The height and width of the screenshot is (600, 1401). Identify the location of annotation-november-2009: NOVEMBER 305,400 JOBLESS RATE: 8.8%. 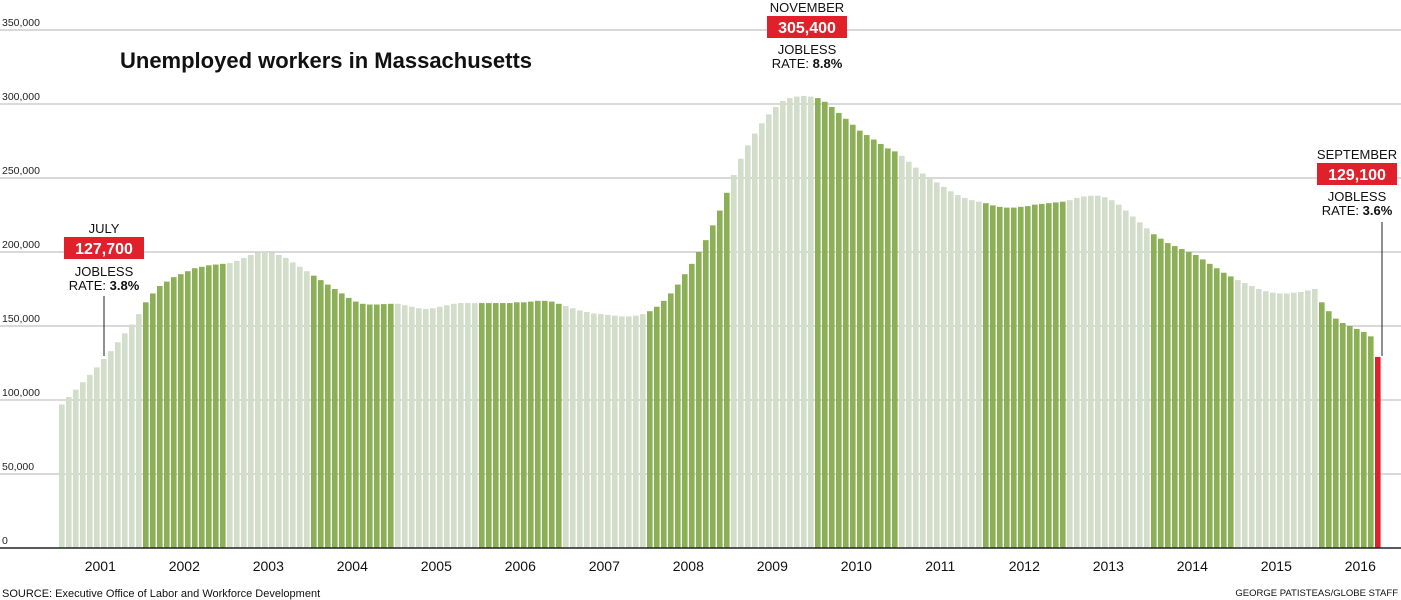
(807, 35).